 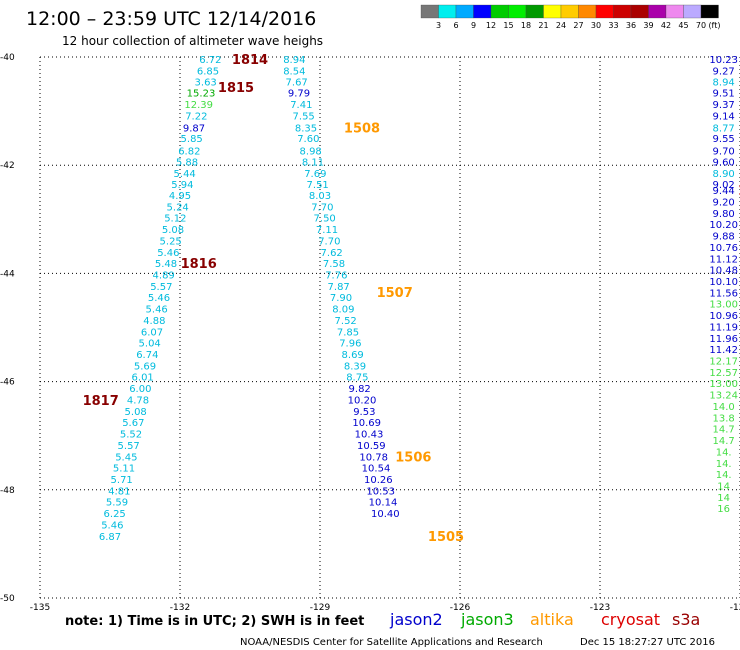 What do you see at coordinates (526, 25) in the screenshot?
I see `legend-tick: 18` at bounding box center [526, 25].